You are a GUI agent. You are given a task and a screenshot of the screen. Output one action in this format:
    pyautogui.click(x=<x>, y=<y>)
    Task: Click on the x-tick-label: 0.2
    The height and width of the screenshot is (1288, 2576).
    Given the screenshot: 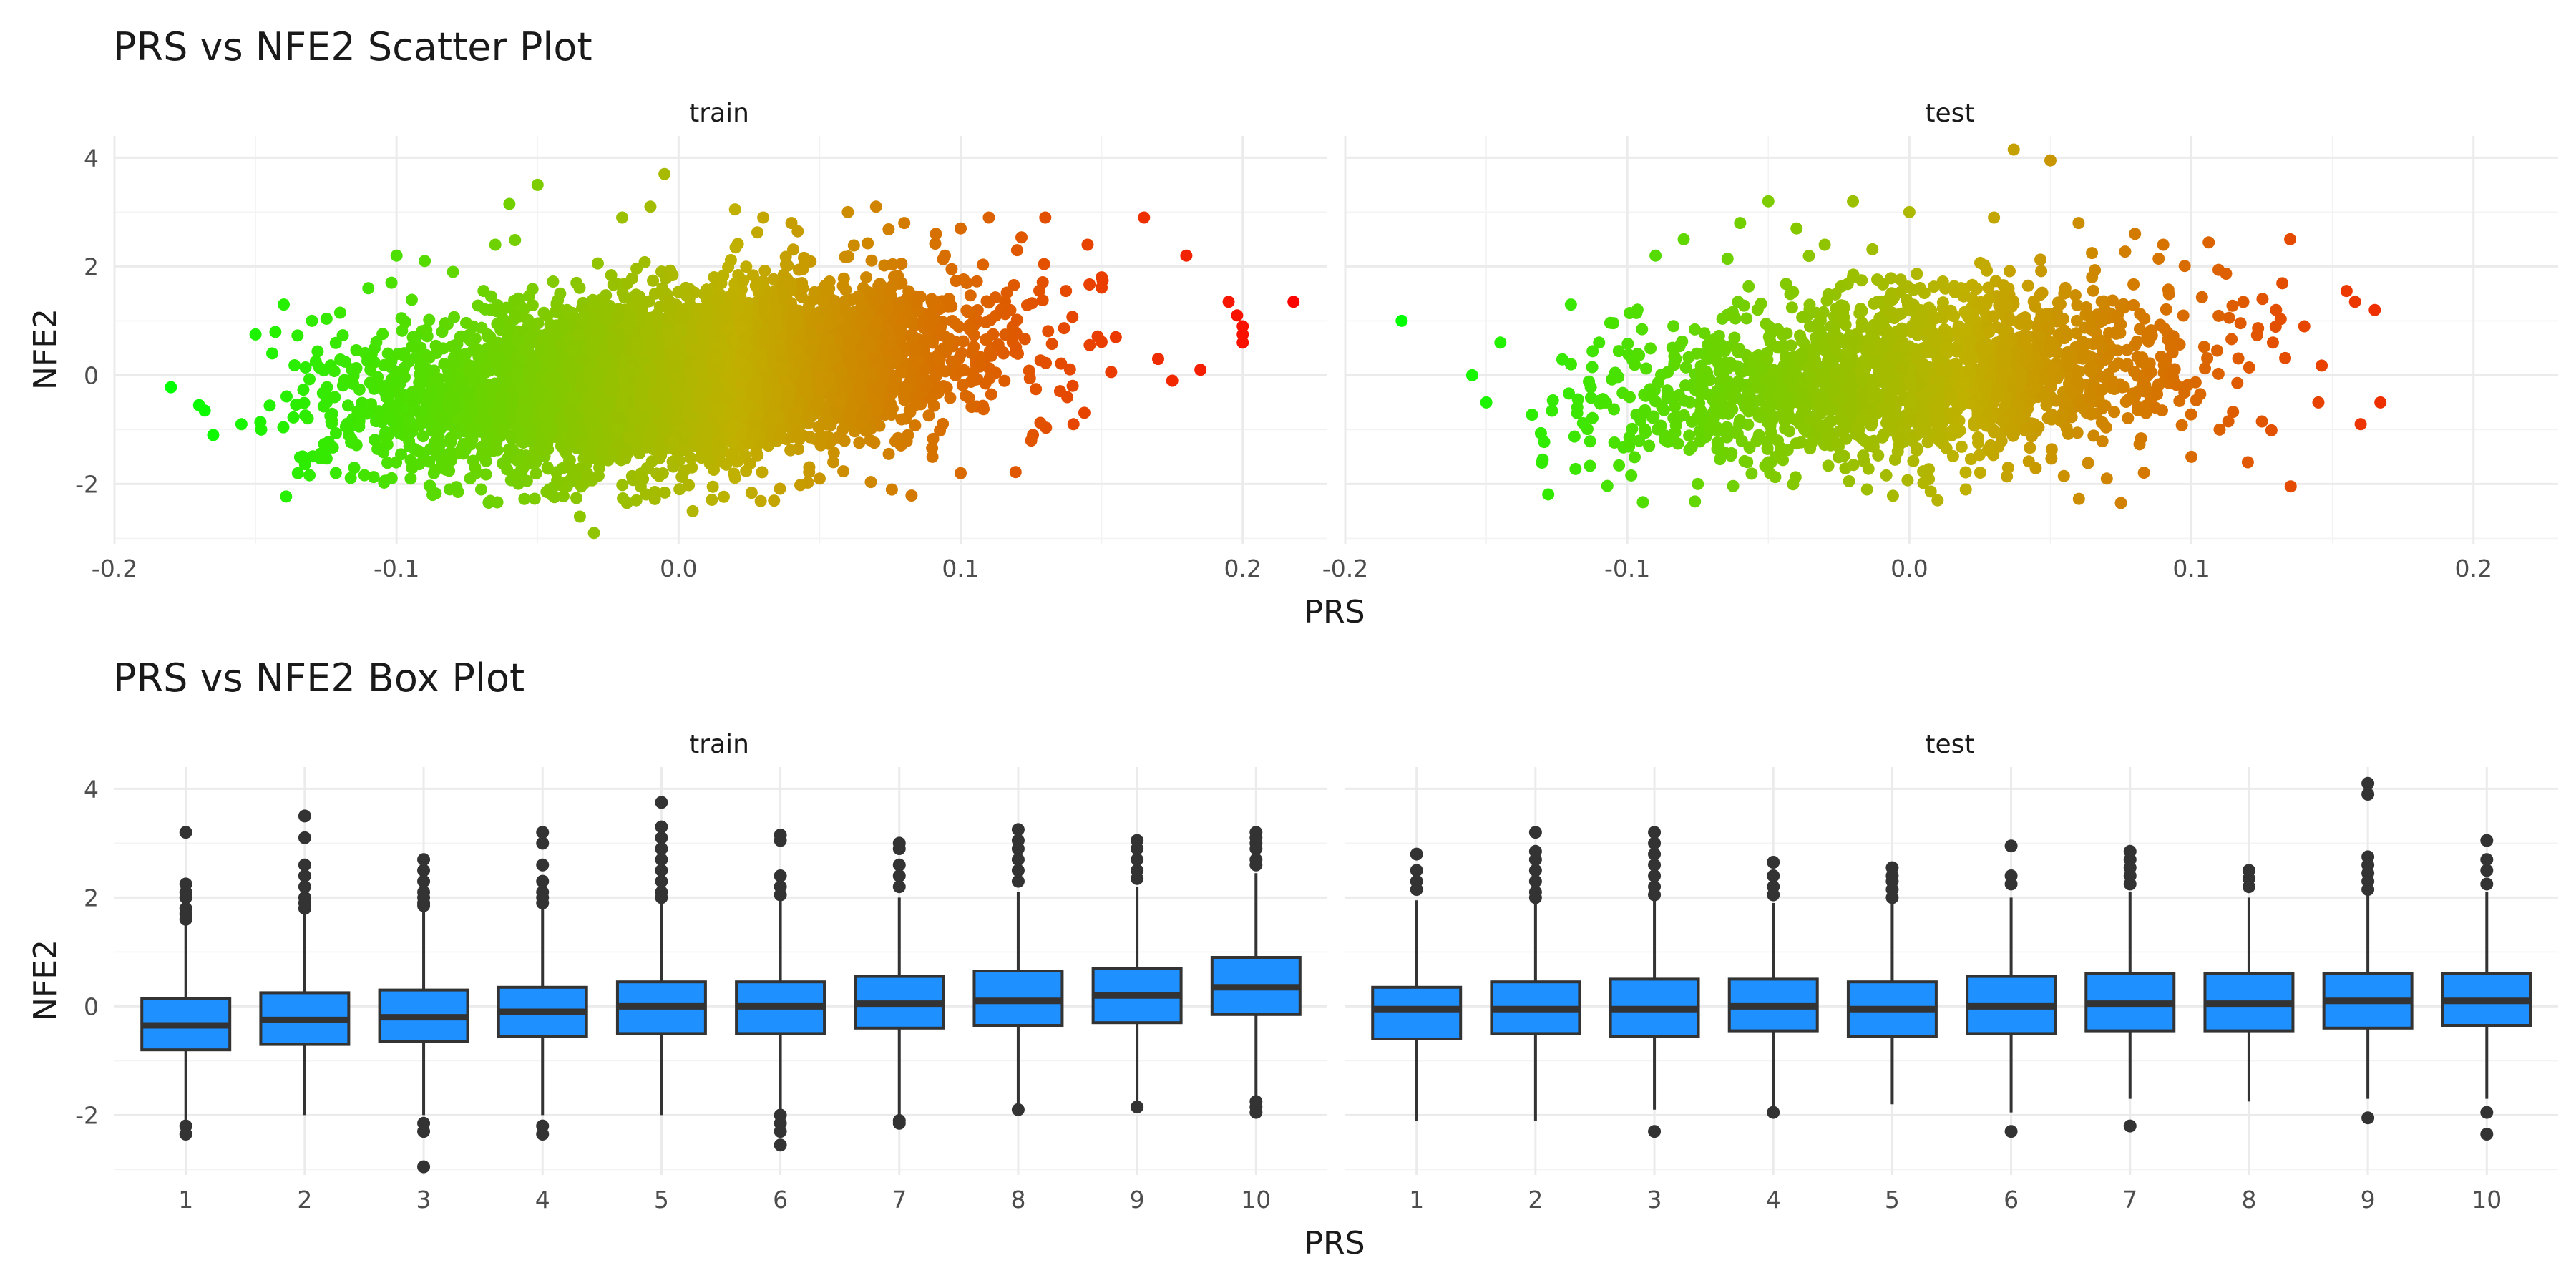 What is the action you would take?
    pyautogui.click(x=1243, y=568)
    